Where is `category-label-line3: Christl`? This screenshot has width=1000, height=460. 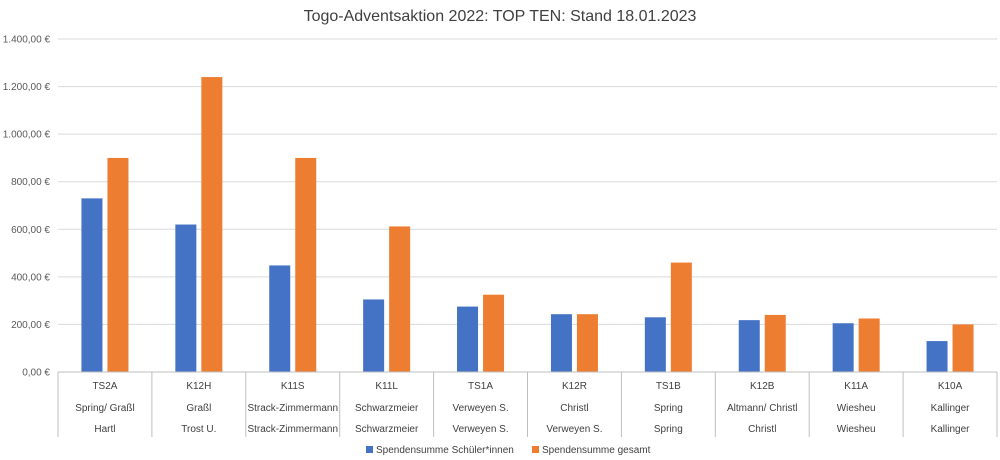
category-label-line3: Christl is located at coordinates (762, 429).